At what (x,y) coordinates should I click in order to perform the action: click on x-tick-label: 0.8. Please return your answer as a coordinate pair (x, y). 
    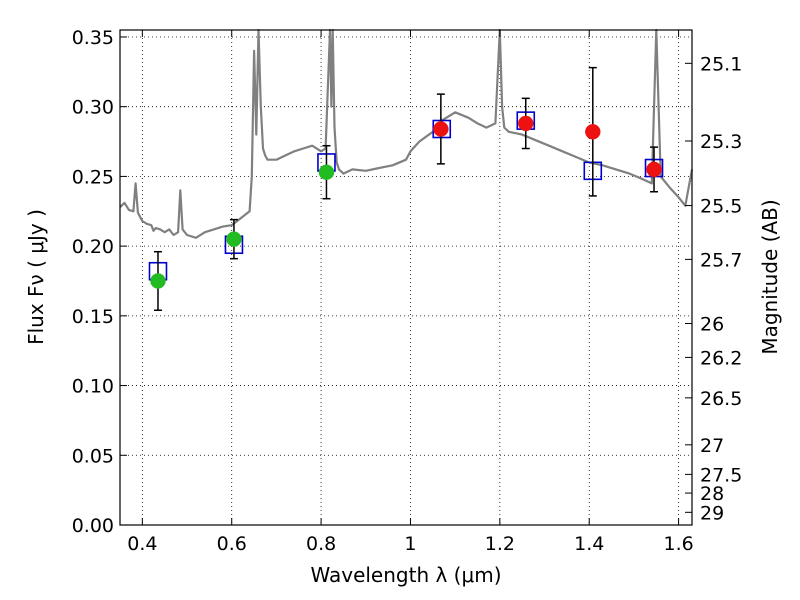
    Looking at the image, I should click on (321, 544).